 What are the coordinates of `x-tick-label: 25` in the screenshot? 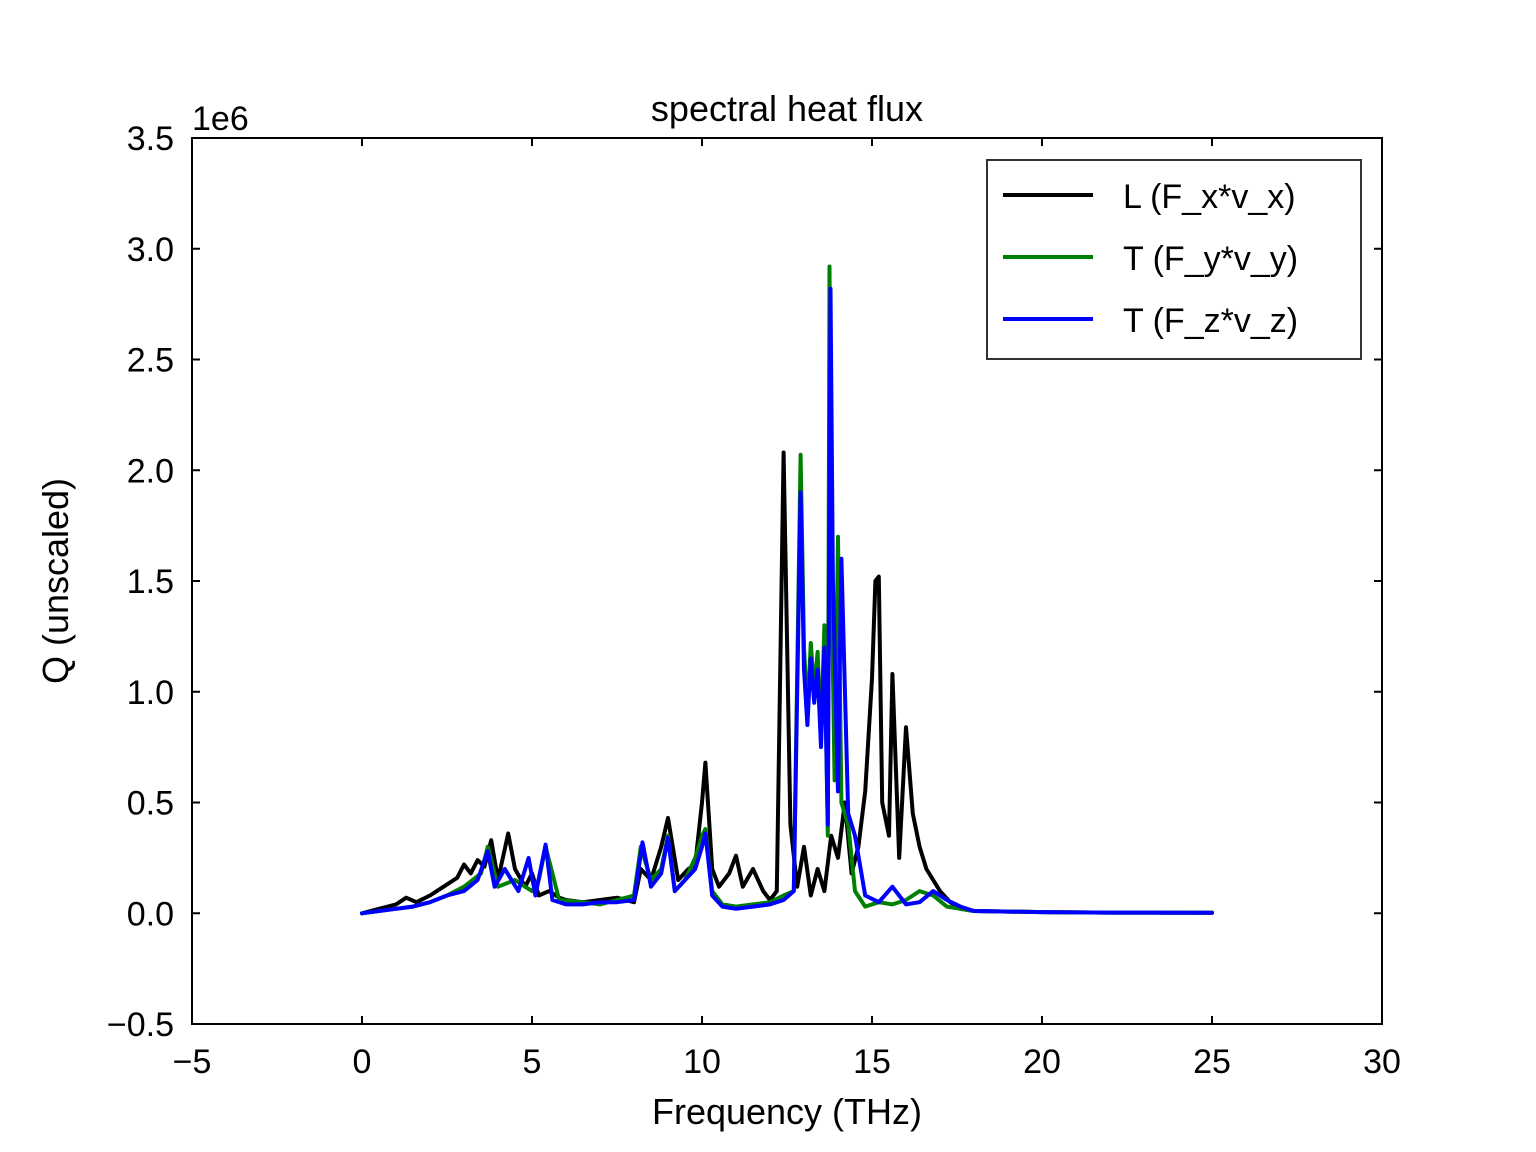 It's located at (1212, 1062).